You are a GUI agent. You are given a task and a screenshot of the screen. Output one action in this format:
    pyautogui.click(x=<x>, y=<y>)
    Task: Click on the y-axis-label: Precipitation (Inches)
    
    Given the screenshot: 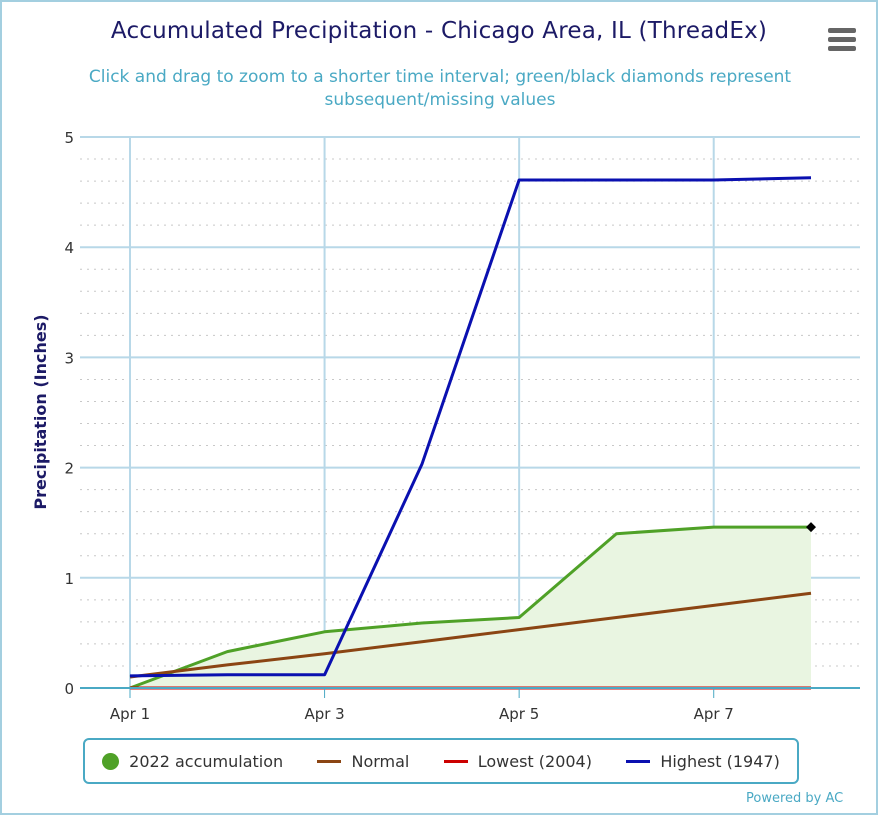 What is the action you would take?
    pyautogui.click(x=40, y=411)
    